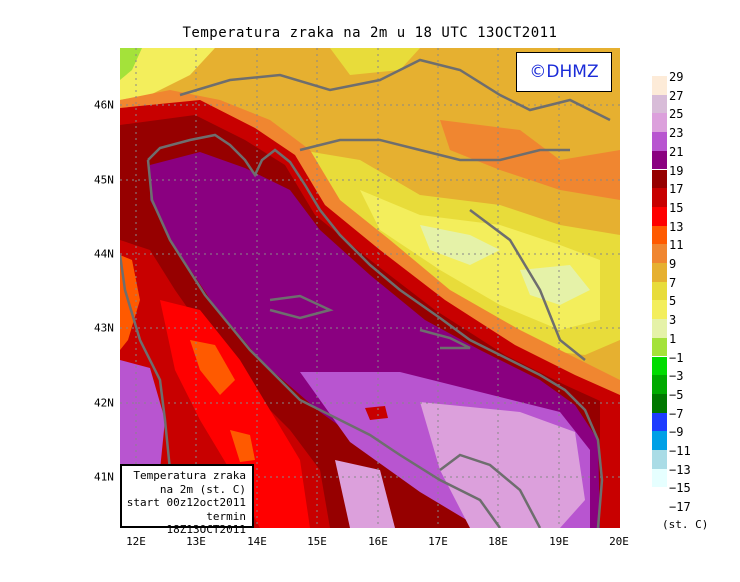 The width and height of the screenshot is (740, 582). I want to click on lon-tick-label: 15E, so click(317, 541).